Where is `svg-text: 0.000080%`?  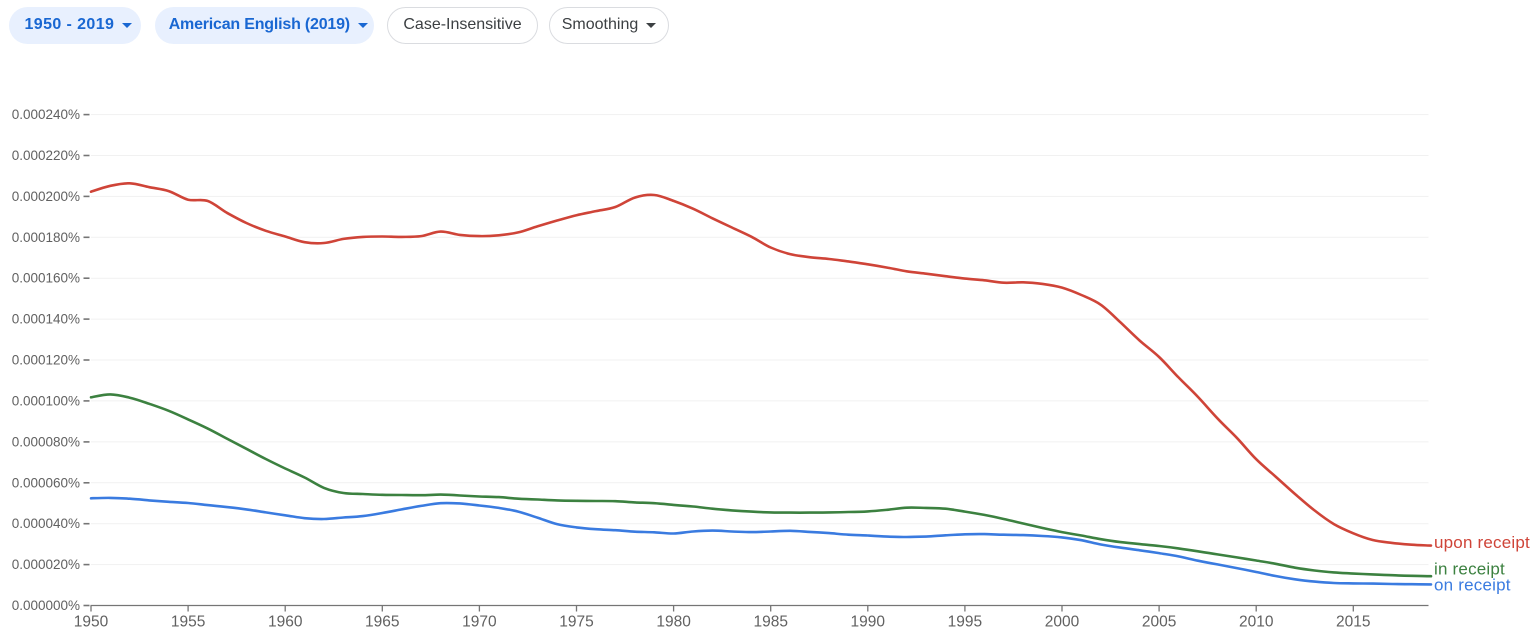 svg-text: 0.000080% is located at coordinates (46, 441).